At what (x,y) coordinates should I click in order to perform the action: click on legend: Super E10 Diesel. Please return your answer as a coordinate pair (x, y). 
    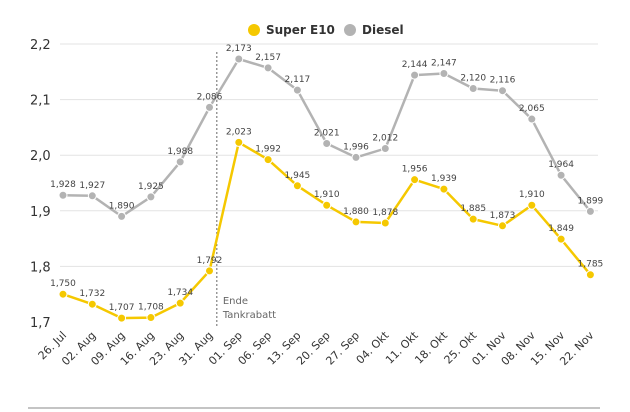
    Looking at the image, I should click on (326, 30).